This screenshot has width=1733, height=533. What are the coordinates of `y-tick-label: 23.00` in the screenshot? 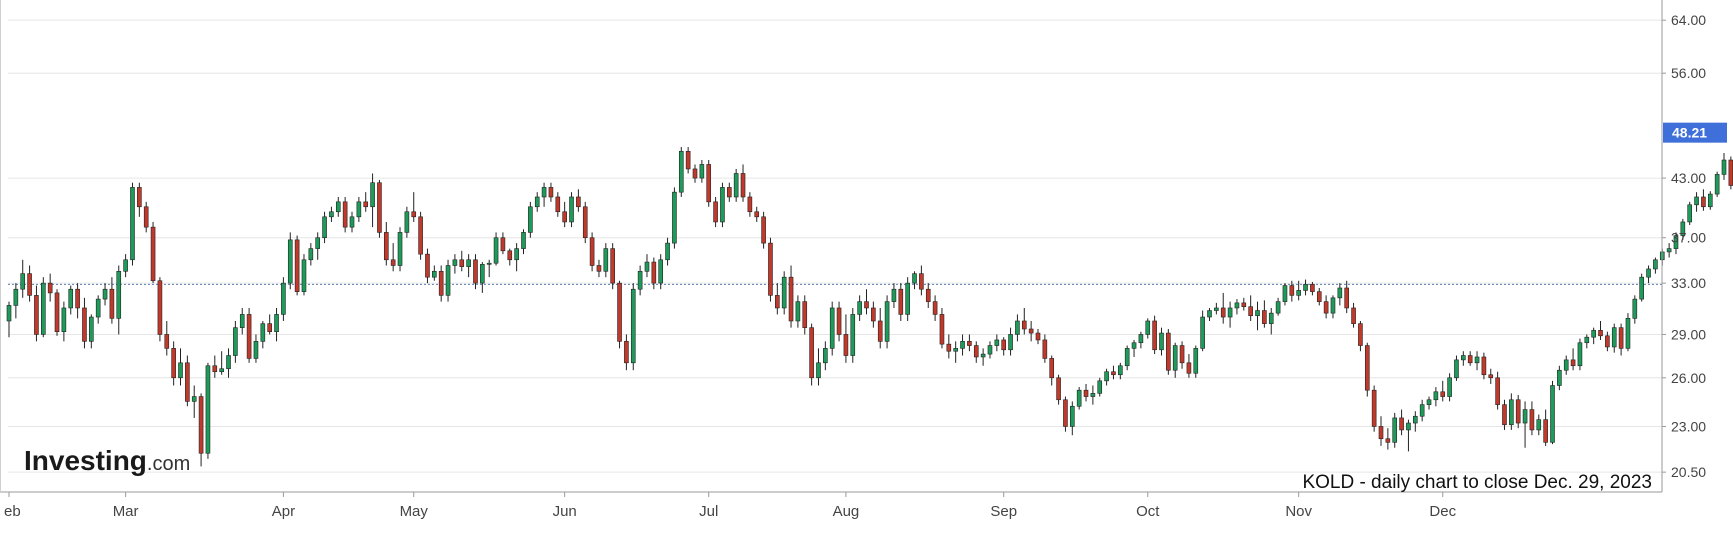 It's located at (1688, 426).